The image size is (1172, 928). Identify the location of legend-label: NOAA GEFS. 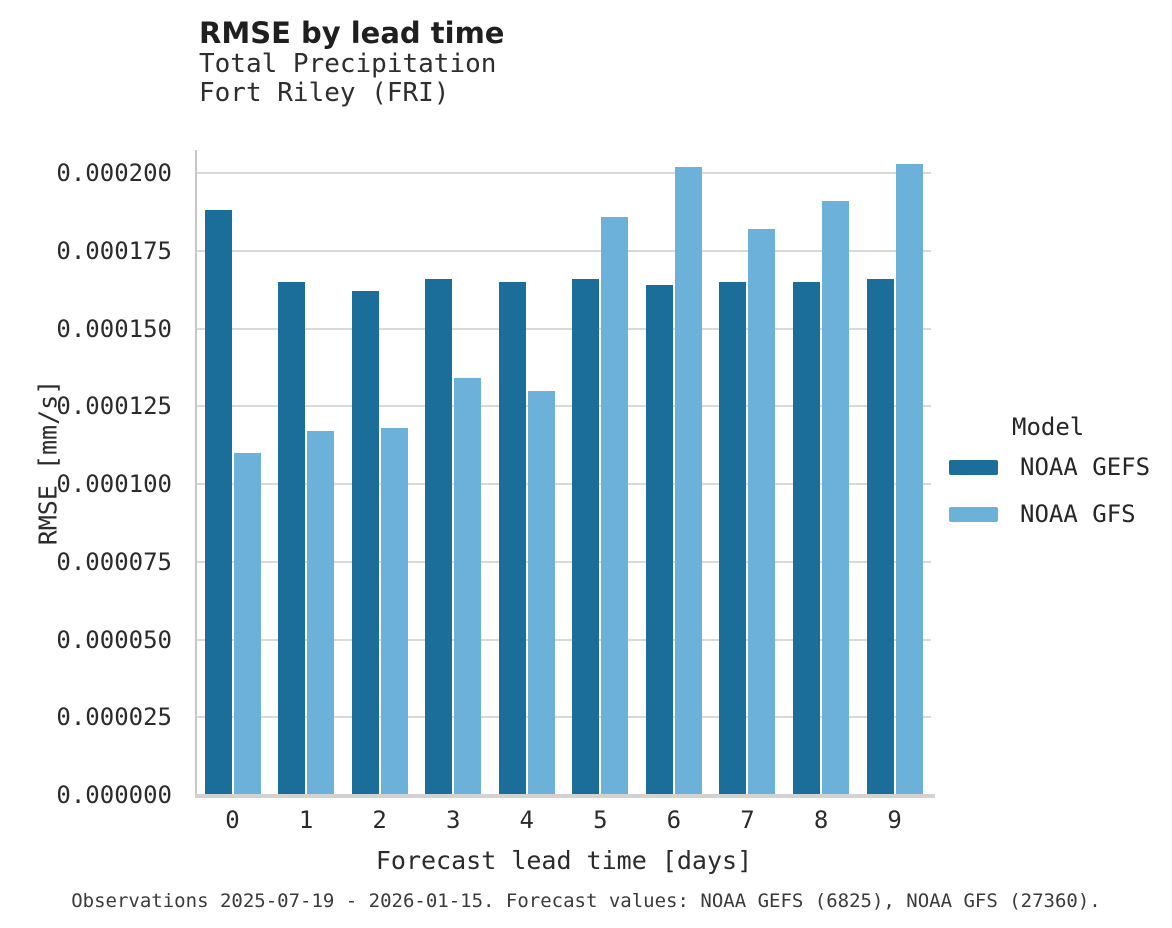
(1085, 467).